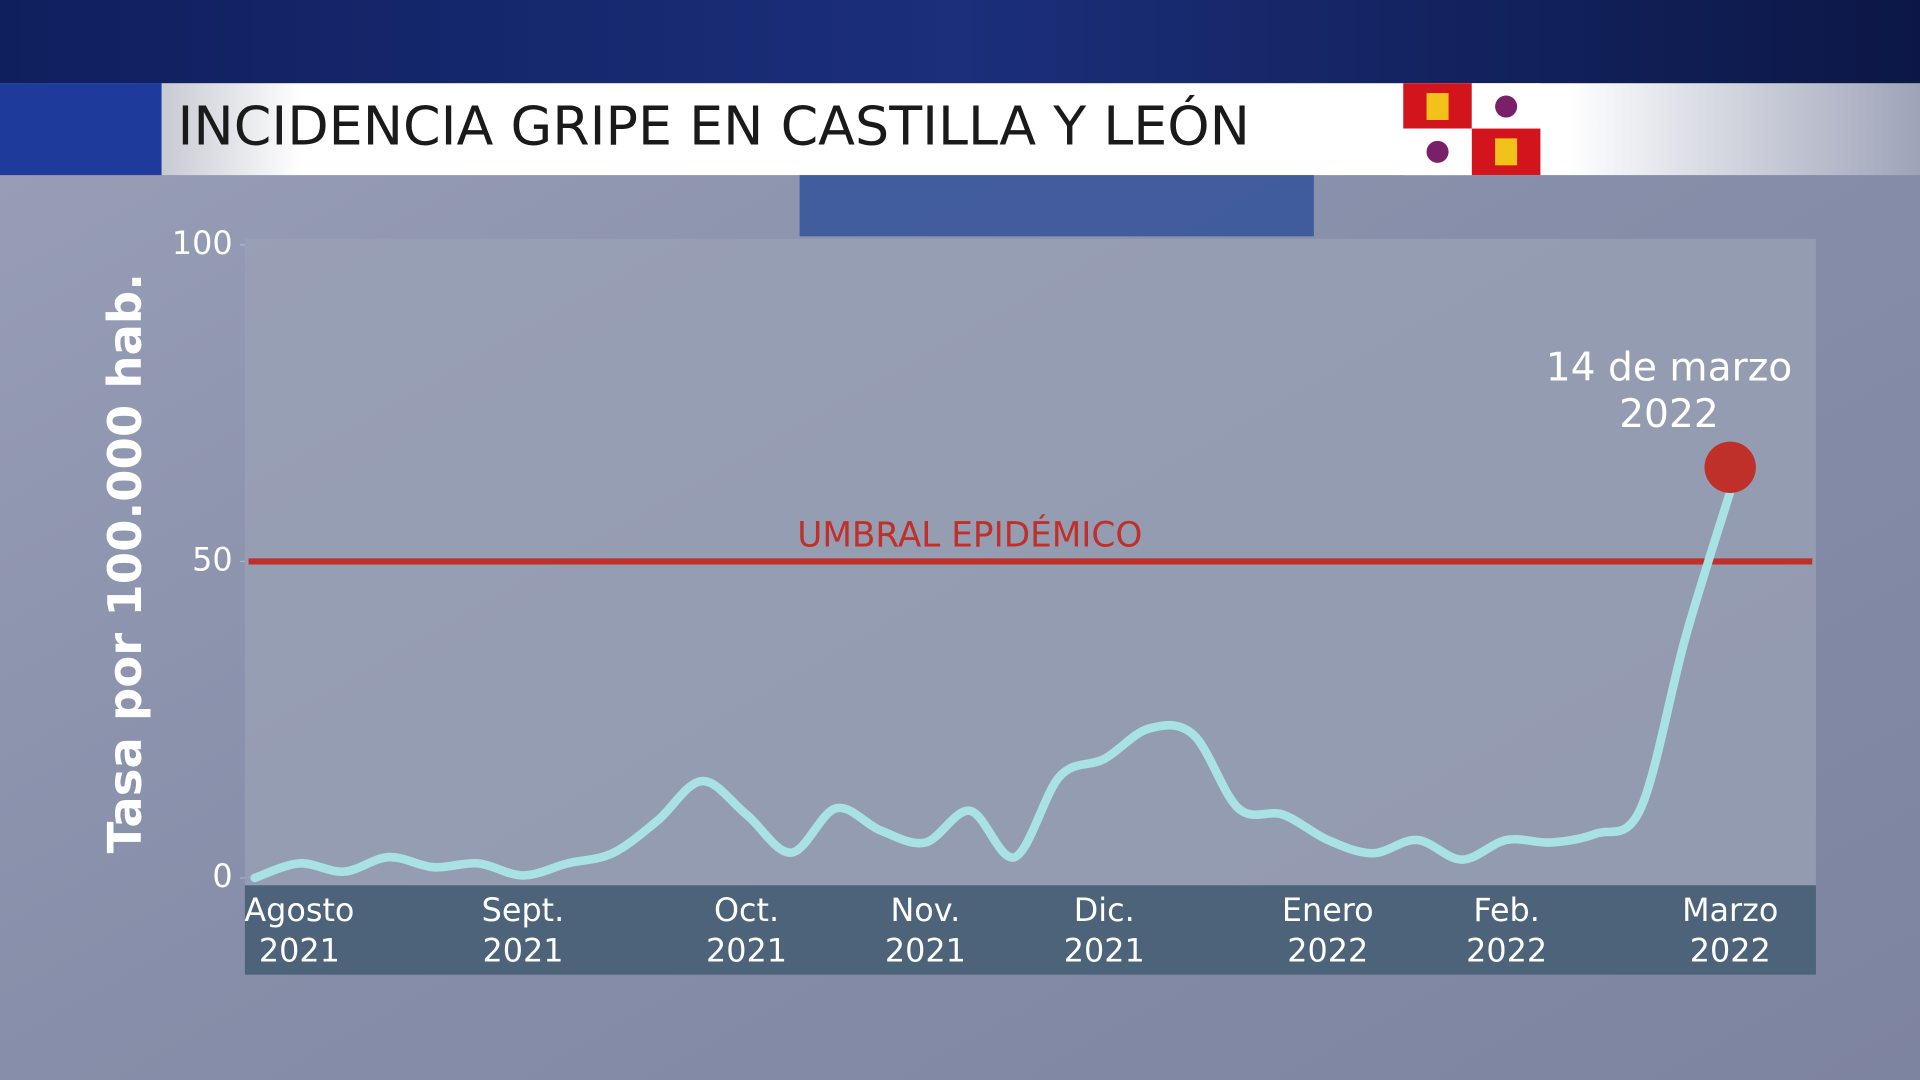 The image size is (1920, 1080). I want to click on x-tick-label: Marzo 2022, so click(1730, 930).